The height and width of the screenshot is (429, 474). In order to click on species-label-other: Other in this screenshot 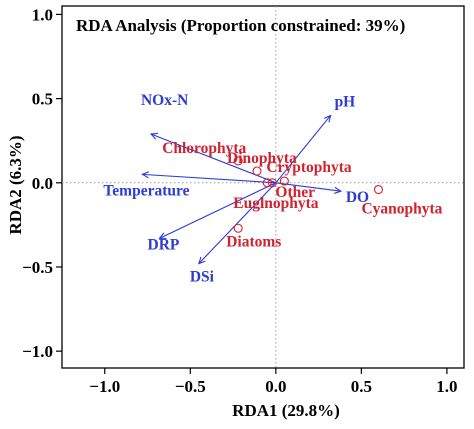, I will do `click(295, 192)`.